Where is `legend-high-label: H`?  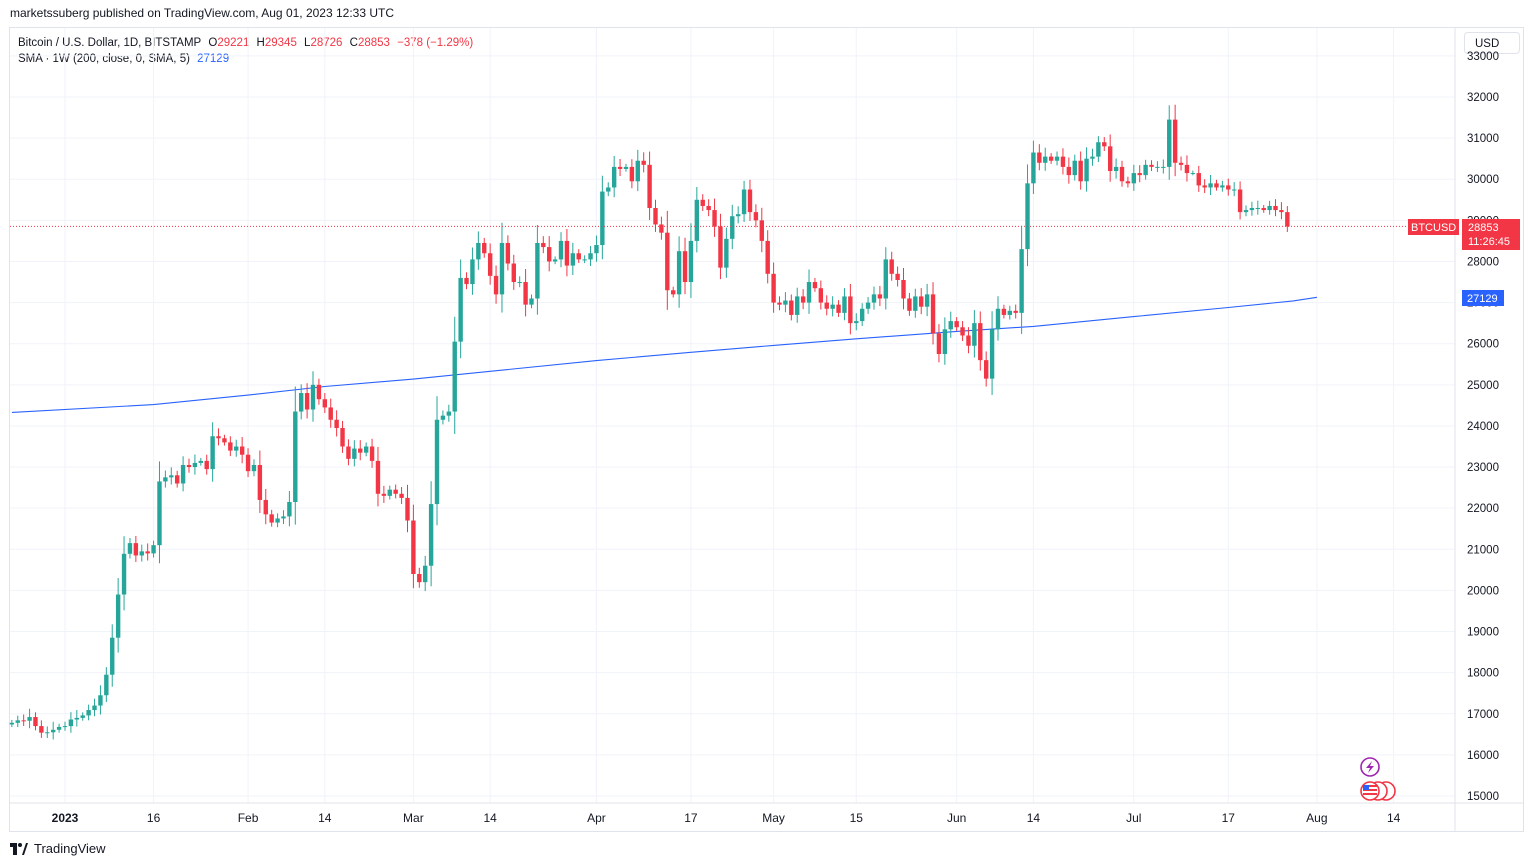
legend-high-label: H is located at coordinates (260, 43).